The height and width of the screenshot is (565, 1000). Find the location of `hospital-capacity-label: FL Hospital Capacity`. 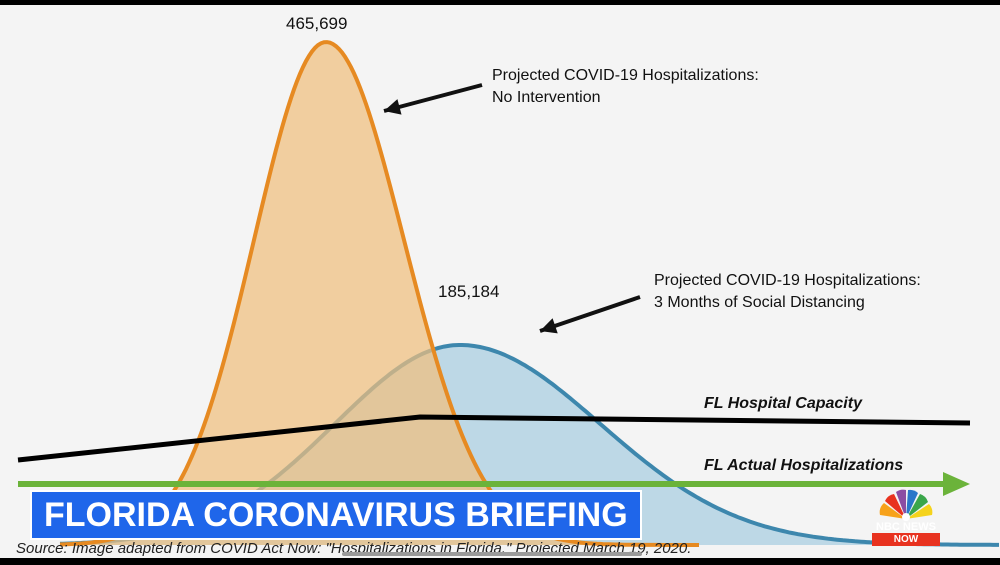

hospital-capacity-label: FL Hospital Capacity is located at coordinates (783, 403).